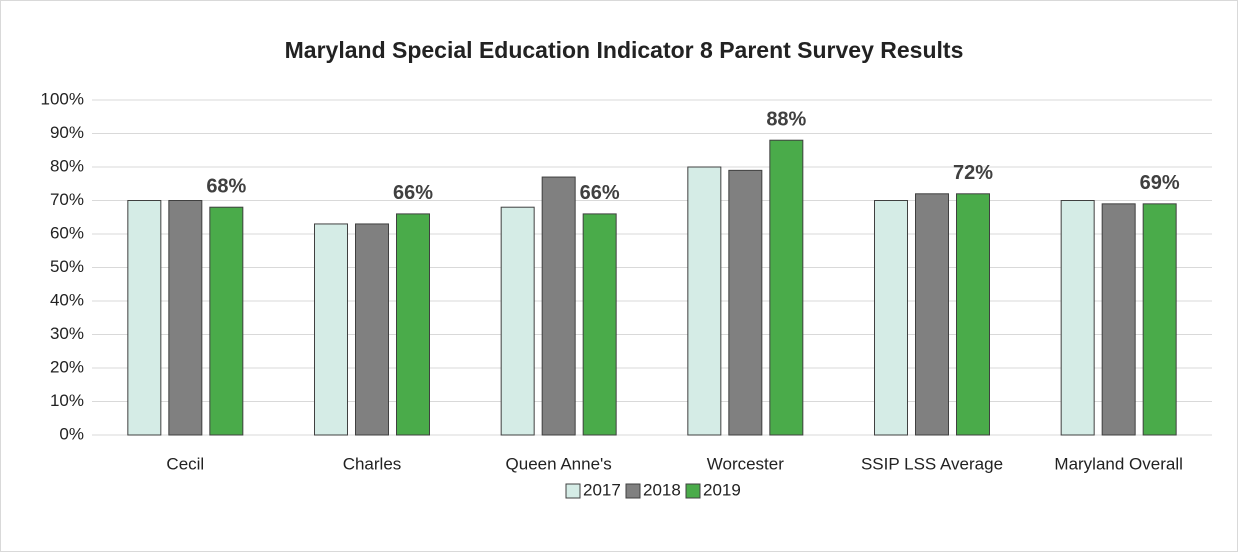 Image resolution: width=1238 pixels, height=552 pixels. What do you see at coordinates (745, 463) in the screenshot?
I see `x-tick-label: Worcester` at bounding box center [745, 463].